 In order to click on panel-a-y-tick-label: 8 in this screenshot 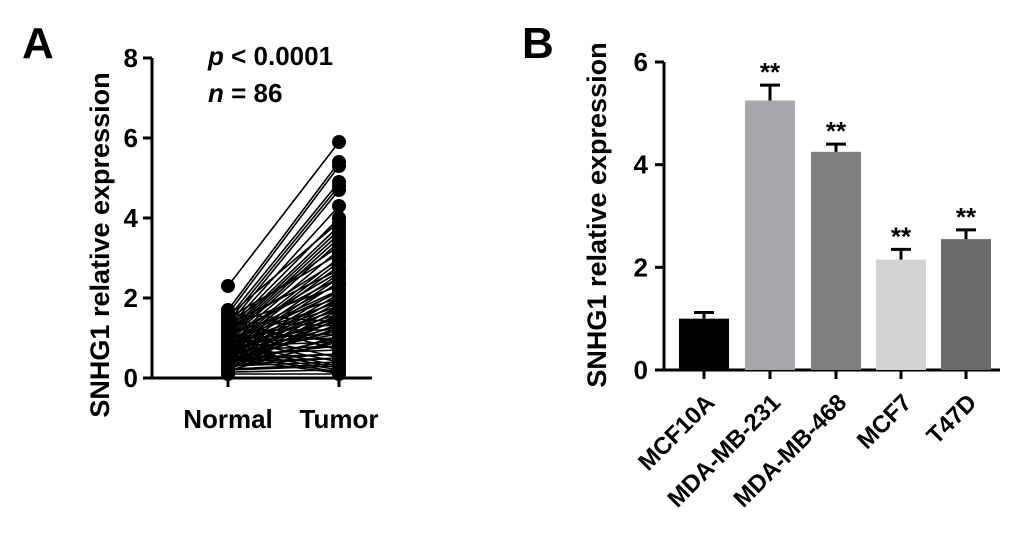, I will do `click(131, 58)`.